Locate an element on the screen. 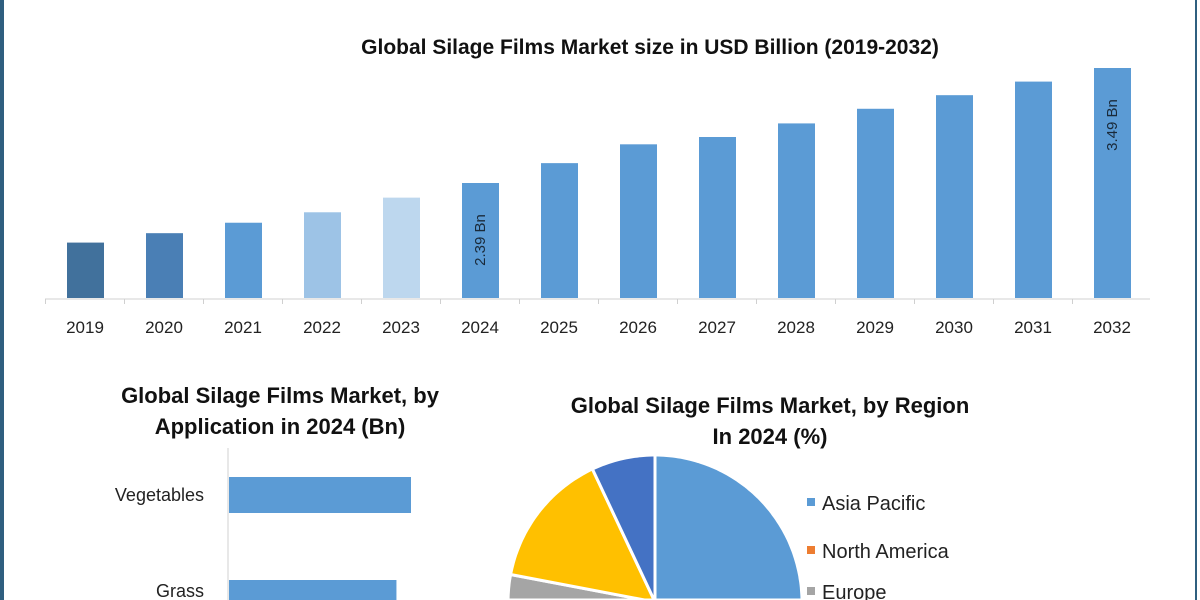 Image resolution: width=1200 pixels, height=600 pixels. x-tick-label-2021: 2021 is located at coordinates (243, 327).